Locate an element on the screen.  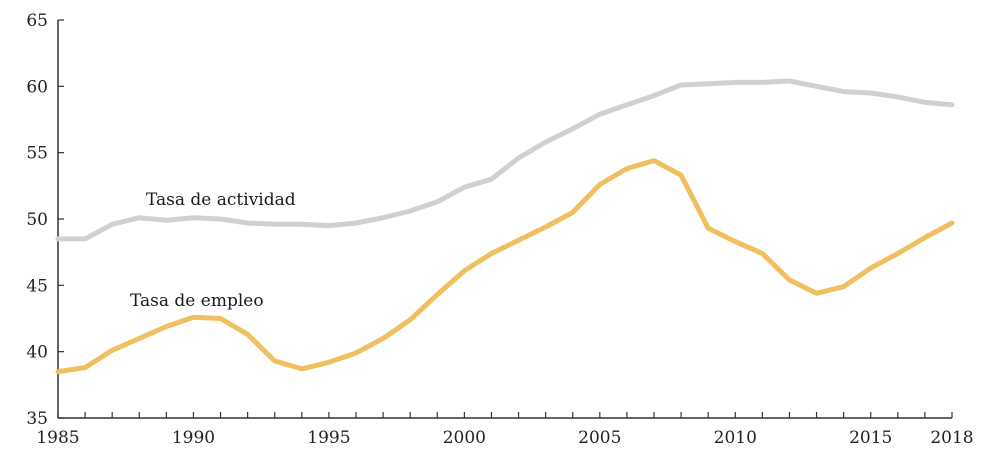
y-tick-label: 35 is located at coordinates (37, 419).